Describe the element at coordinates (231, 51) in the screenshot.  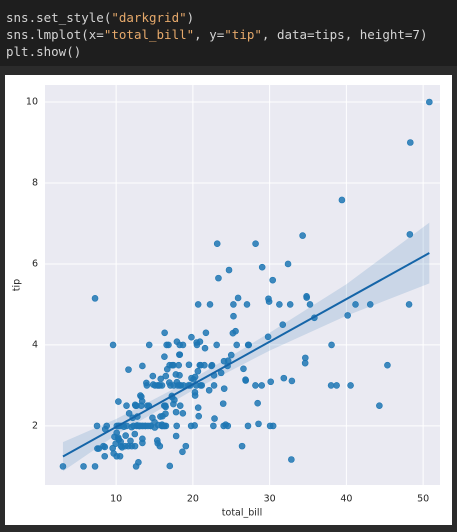
I see `code-line: plt.show()` at that location.